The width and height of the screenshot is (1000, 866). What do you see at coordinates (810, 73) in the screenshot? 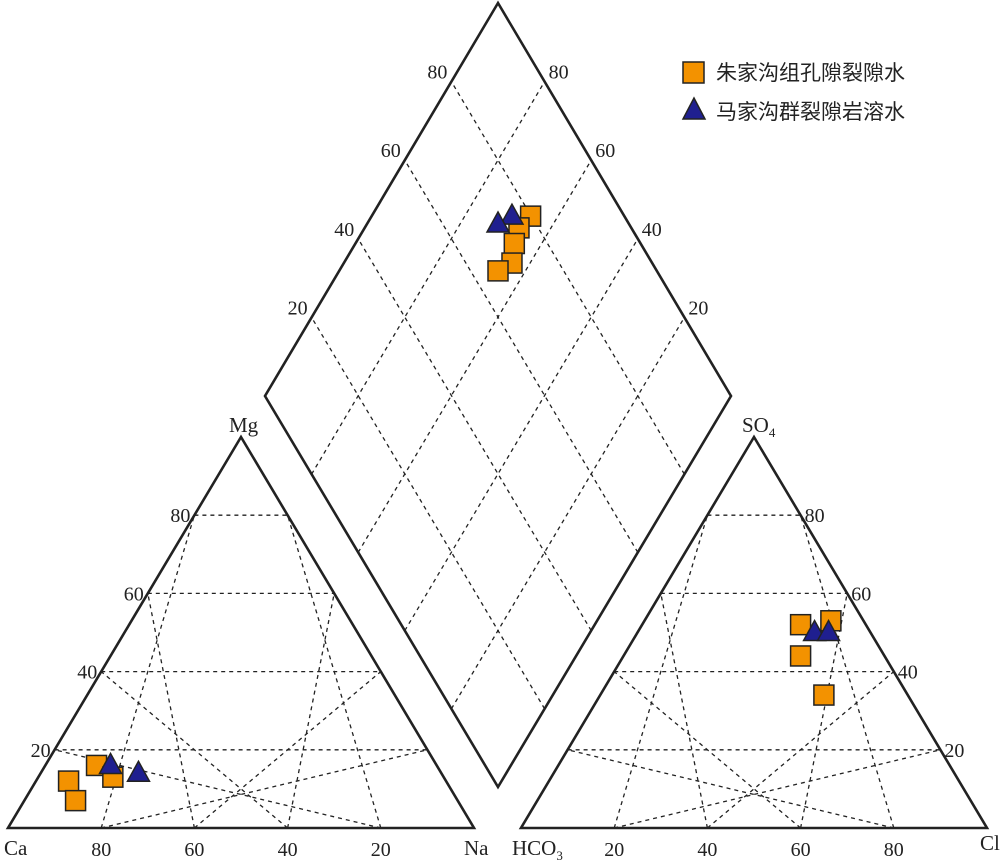
I see `legend-label-zhujiagou: 朱家沟组孔隙裂隙水` at bounding box center [810, 73].